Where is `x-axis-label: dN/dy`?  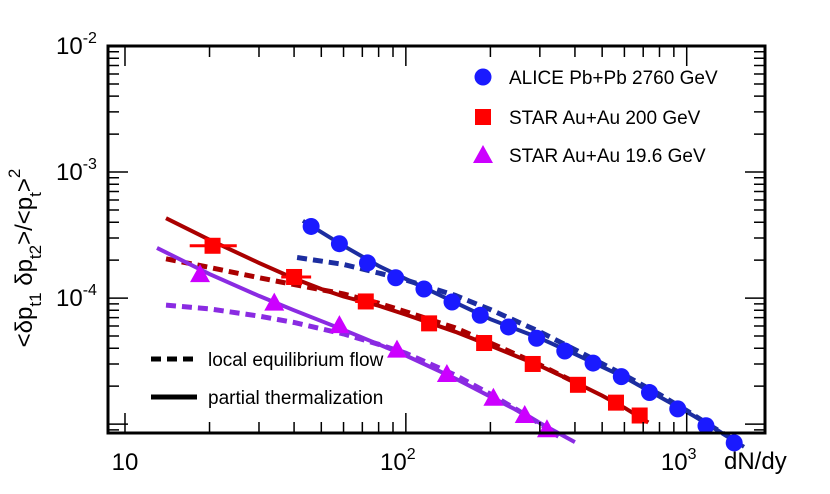 x-axis-label: dN/dy is located at coordinates (755, 461).